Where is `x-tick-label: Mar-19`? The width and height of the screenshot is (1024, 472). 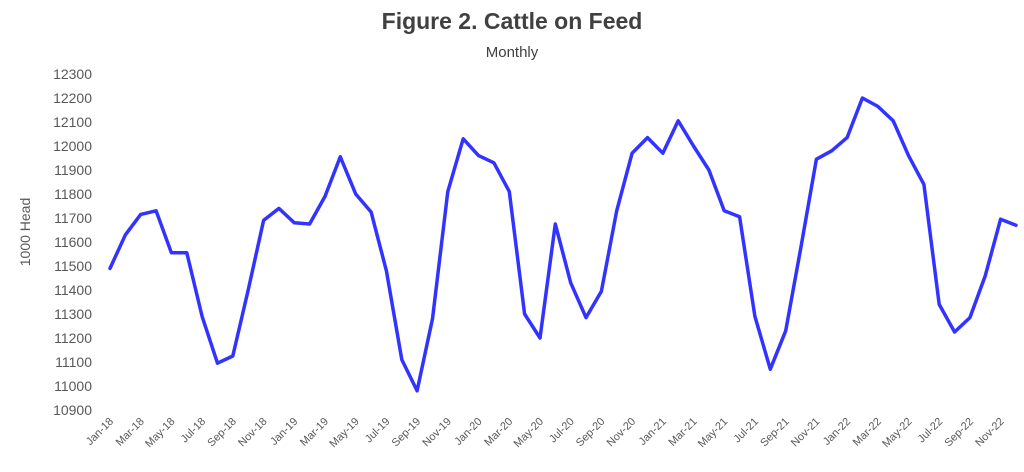 x-tick-label: Mar-19 is located at coordinates (314, 432).